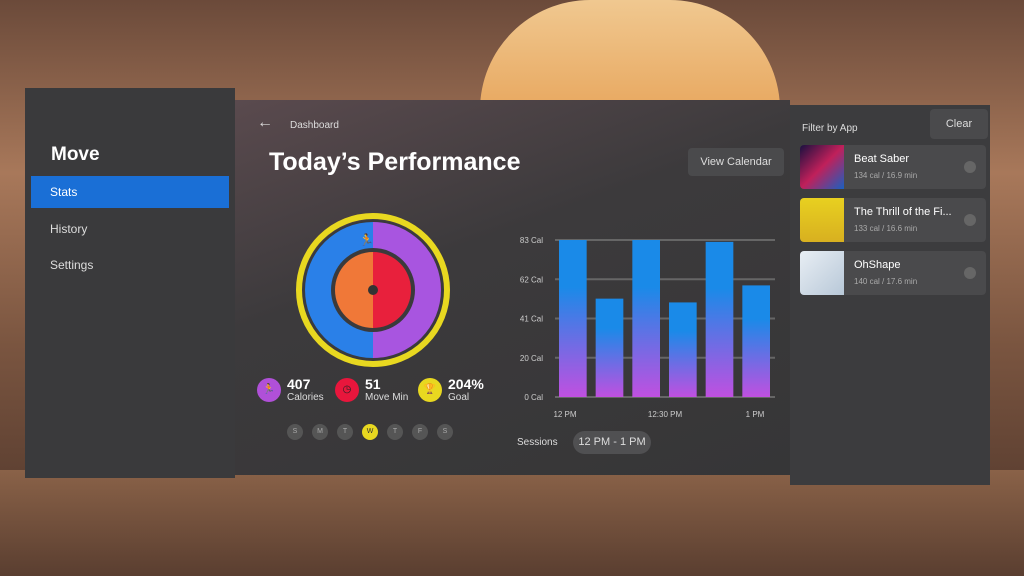 The image size is (1024, 576). Describe the element at coordinates (882, 159) in the screenshot. I see `app-name: Beat Saber` at that location.